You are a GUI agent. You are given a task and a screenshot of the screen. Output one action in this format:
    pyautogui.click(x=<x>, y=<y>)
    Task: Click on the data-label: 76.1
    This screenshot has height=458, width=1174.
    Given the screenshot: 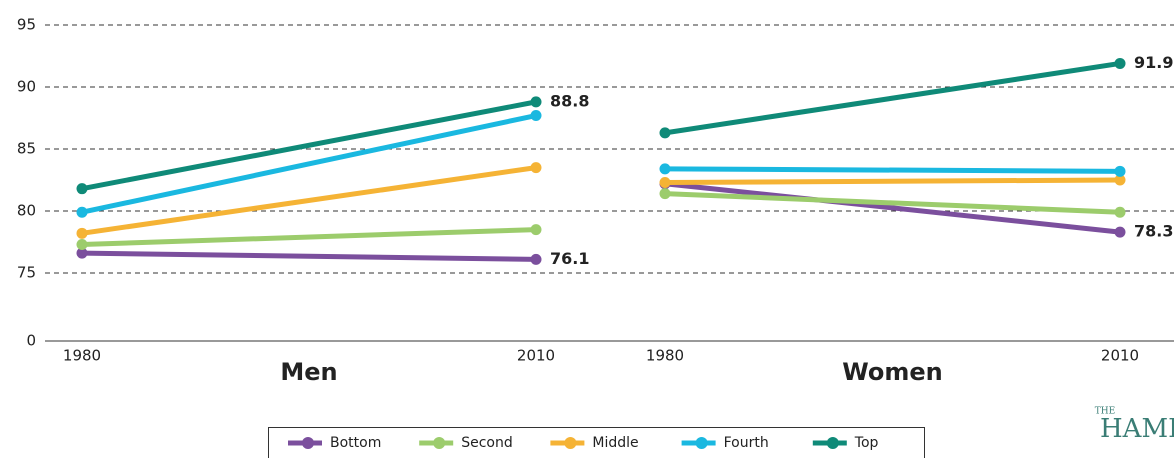 What is the action you would take?
    pyautogui.click(x=569, y=258)
    